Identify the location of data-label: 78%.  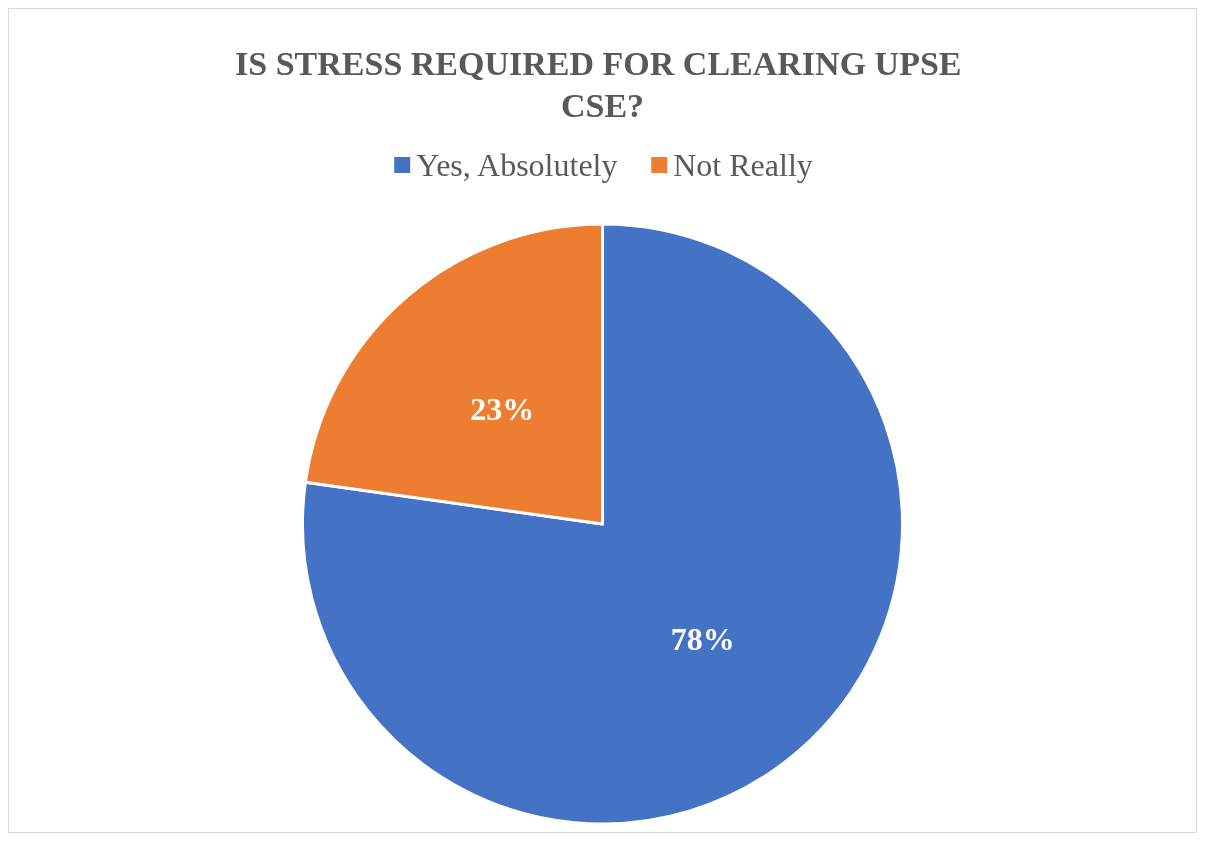
(702, 639).